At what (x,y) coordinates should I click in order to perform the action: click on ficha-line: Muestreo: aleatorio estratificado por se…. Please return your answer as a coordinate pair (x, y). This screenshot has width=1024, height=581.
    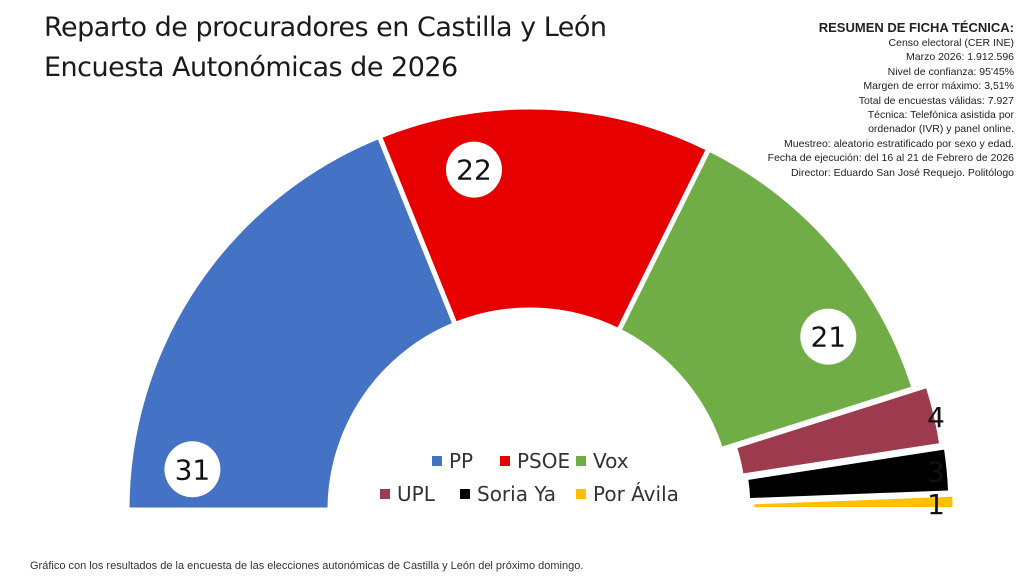
    Looking at the image, I should click on (899, 143).